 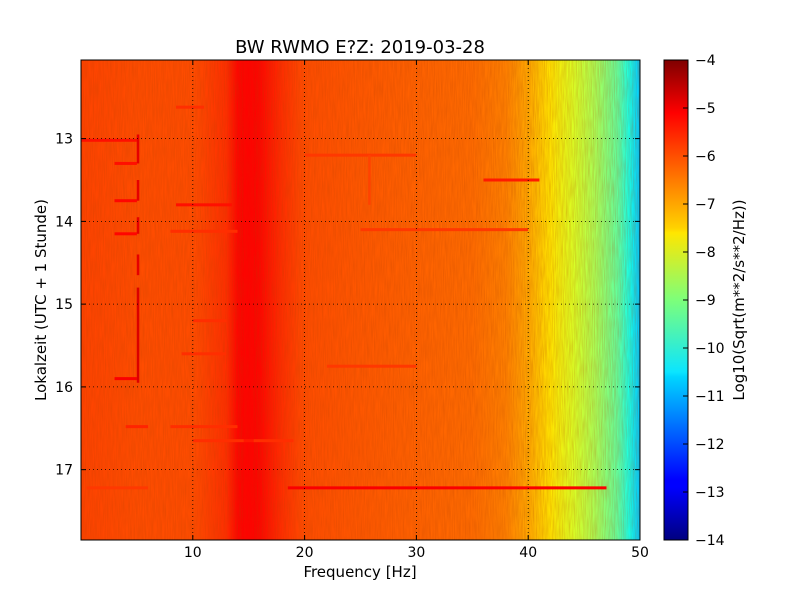 What do you see at coordinates (64, 388) in the screenshot?
I see `y-tick-label: 16` at bounding box center [64, 388].